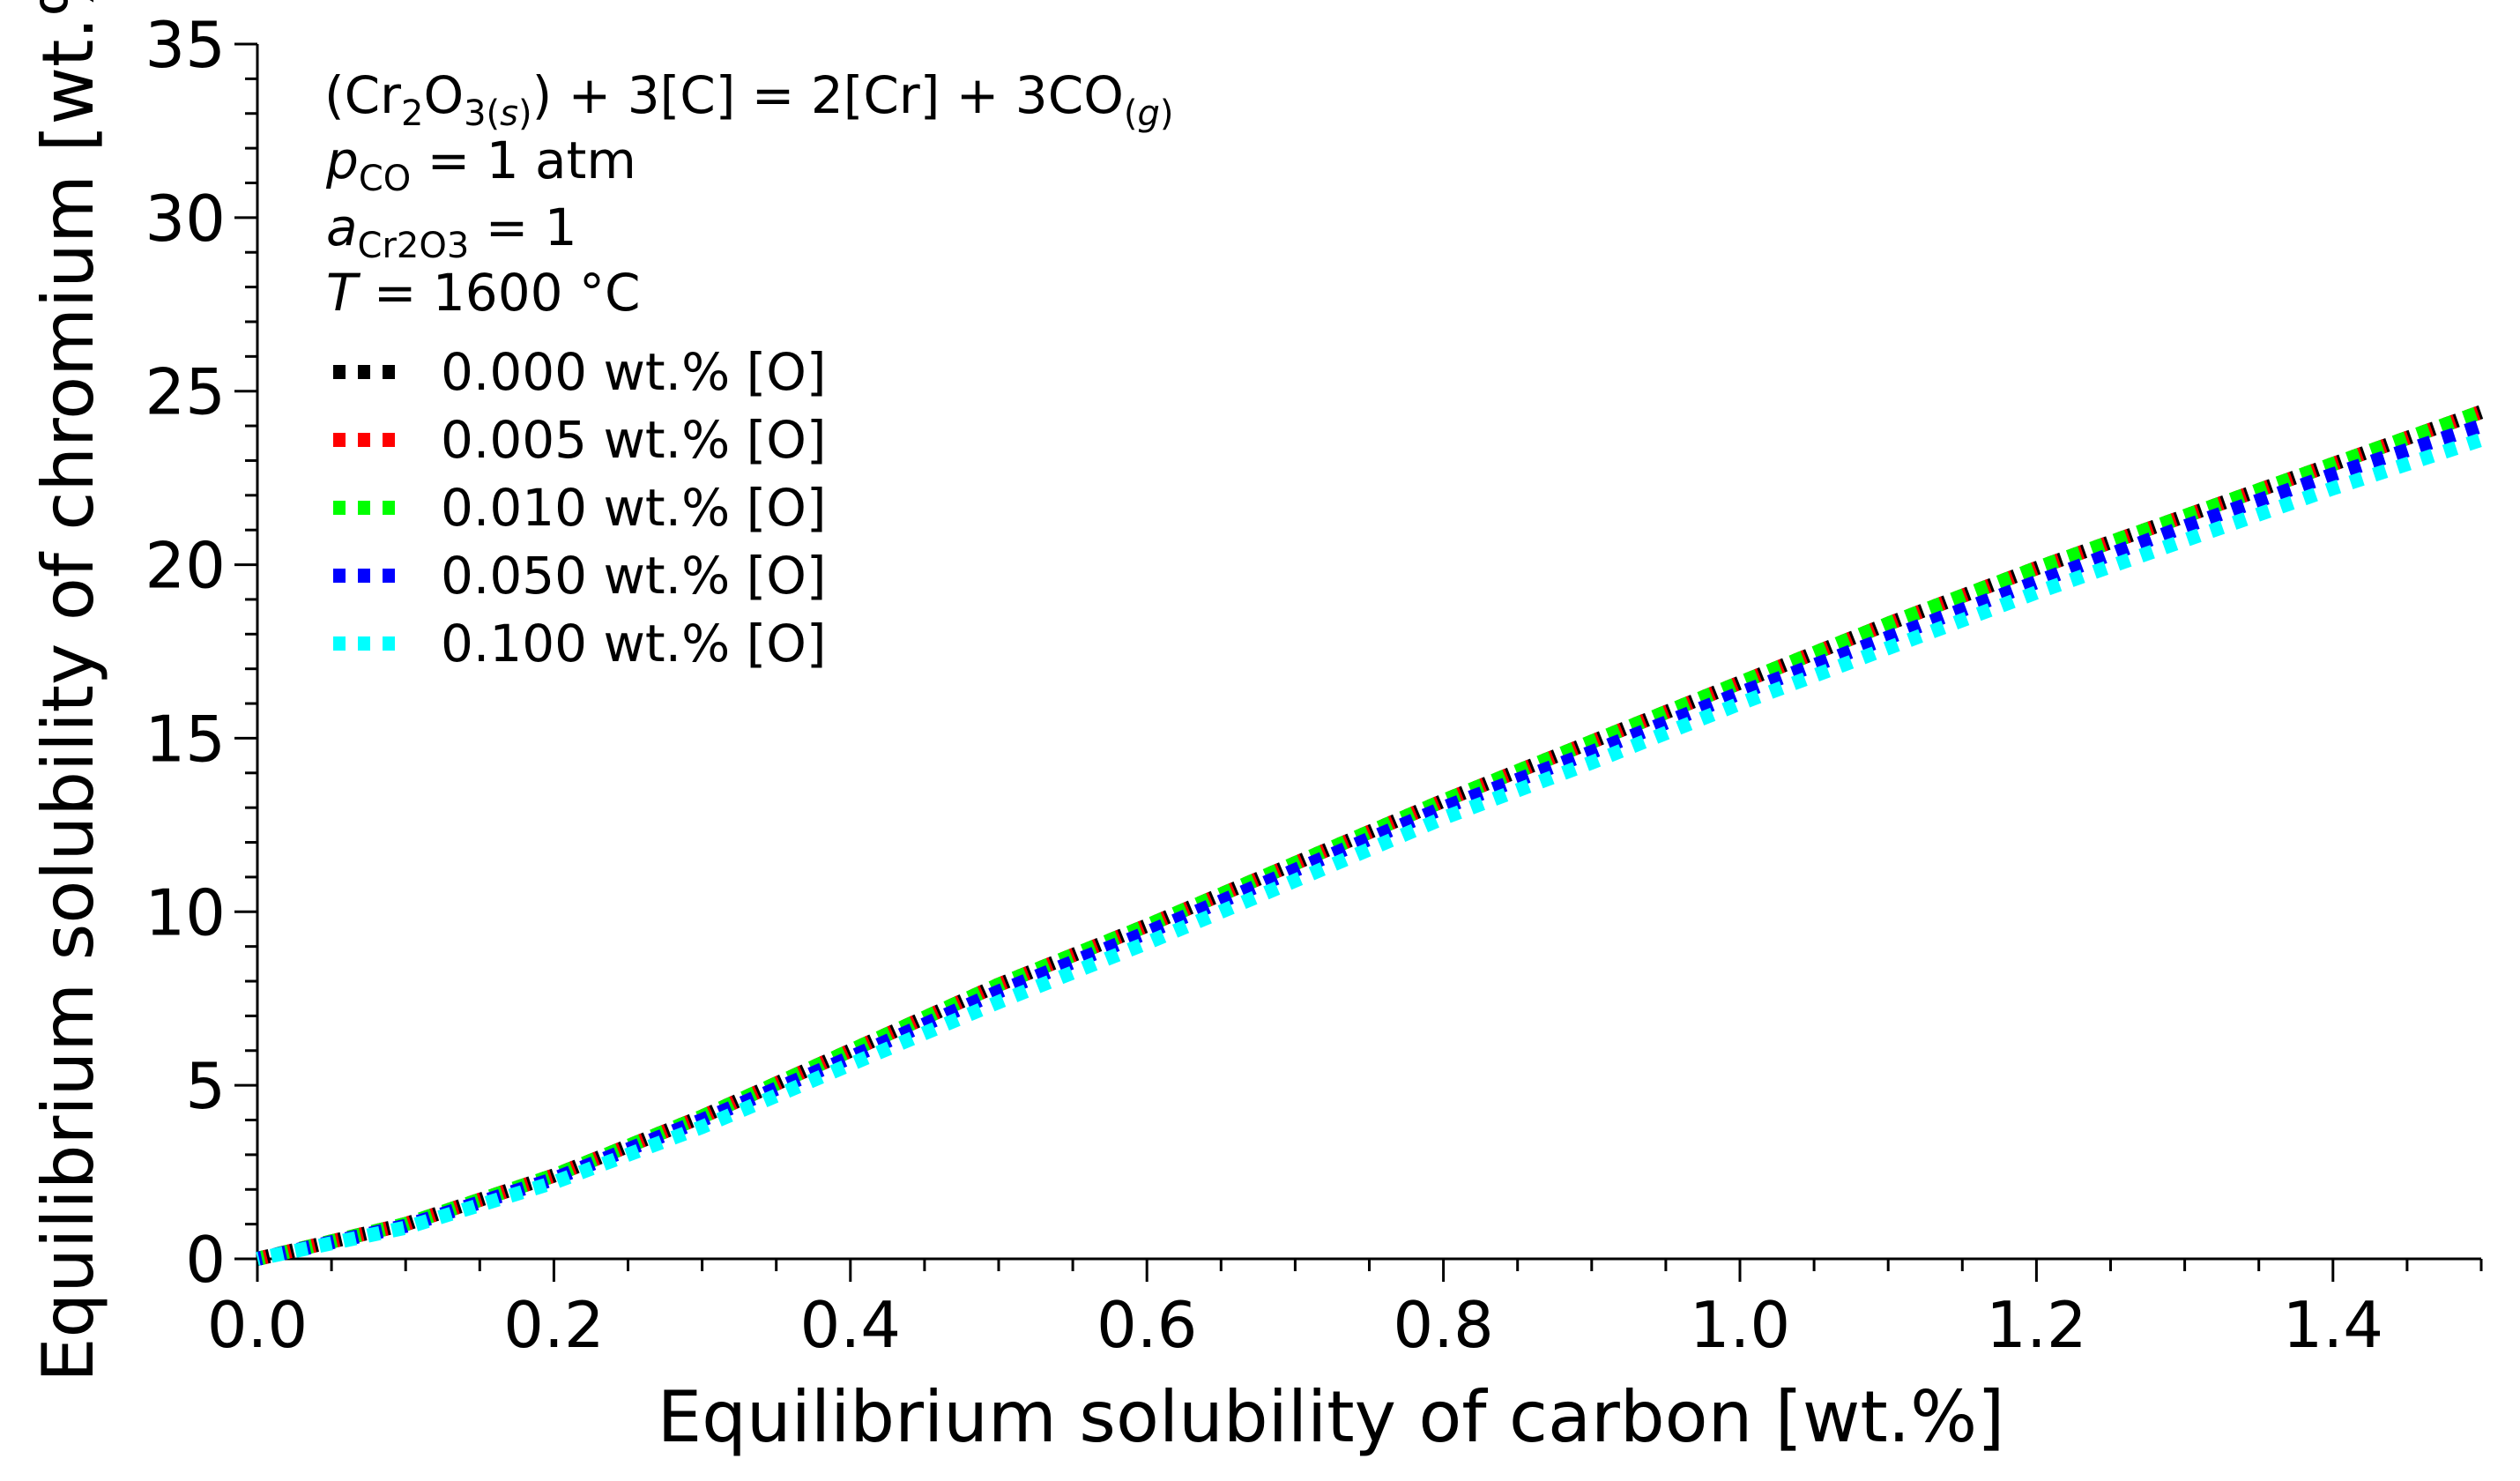  Describe the element at coordinates (634, 644) in the screenshot. I see `legend-label: 0.100 wt.% [O]` at that location.